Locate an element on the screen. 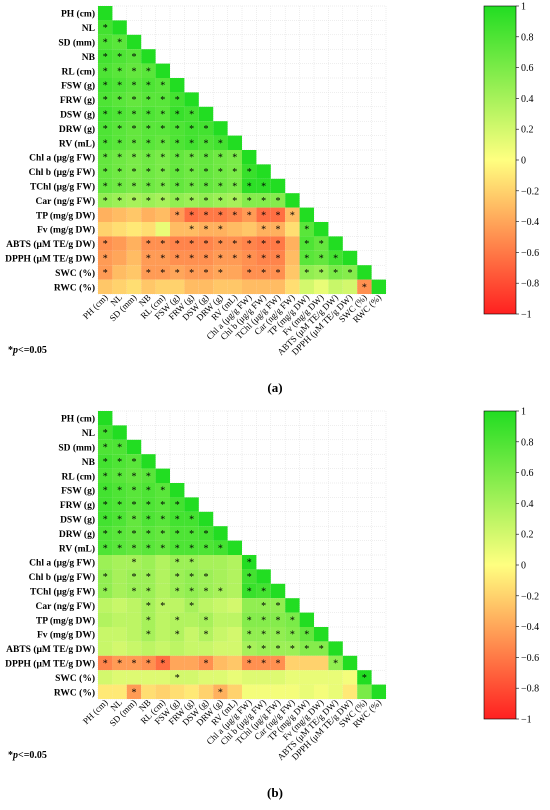 Image resolution: width=550 pixels, height=810 pixels. row-label: Chl a (μg/g FW) is located at coordinates (62, 563).